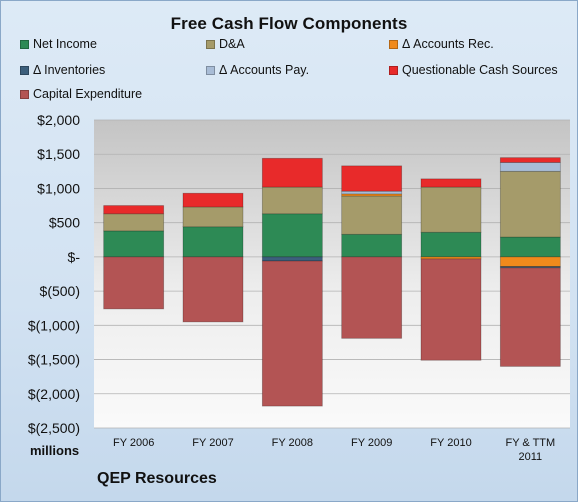  What do you see at coordinates (24, 70) in the screenshot?
I see `legend-swatch-inventories` at bounding box center [24, 70].